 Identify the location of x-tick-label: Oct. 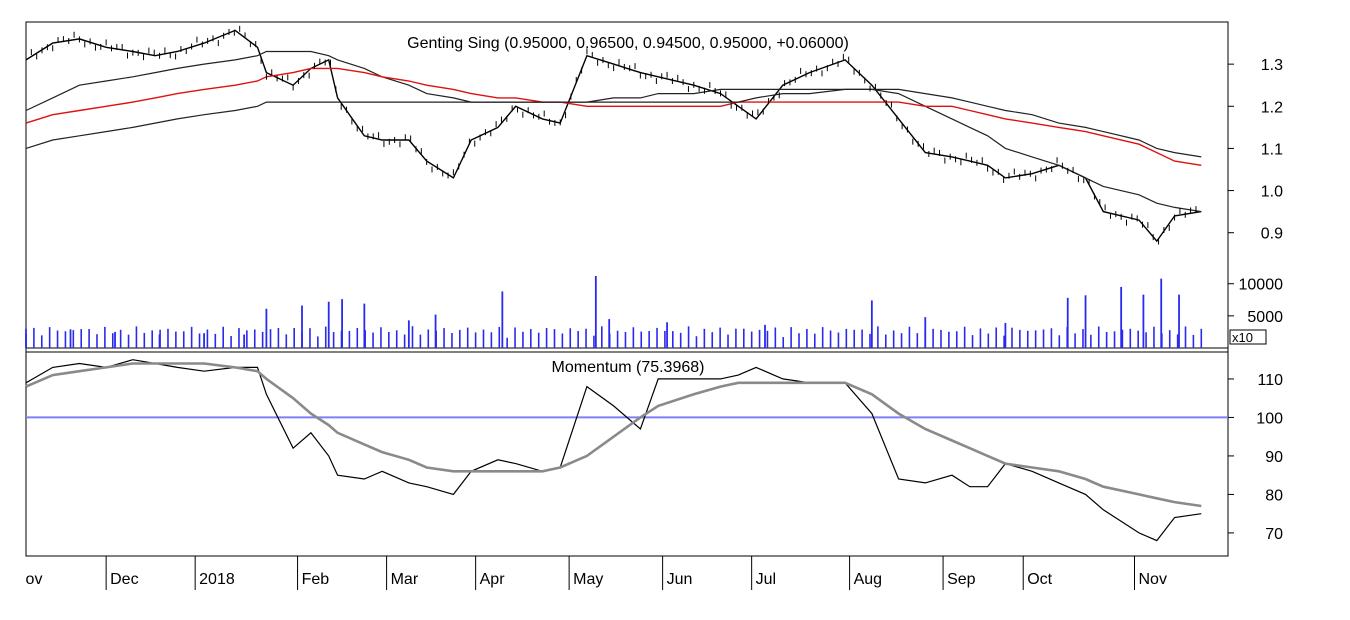
(1039, 579).